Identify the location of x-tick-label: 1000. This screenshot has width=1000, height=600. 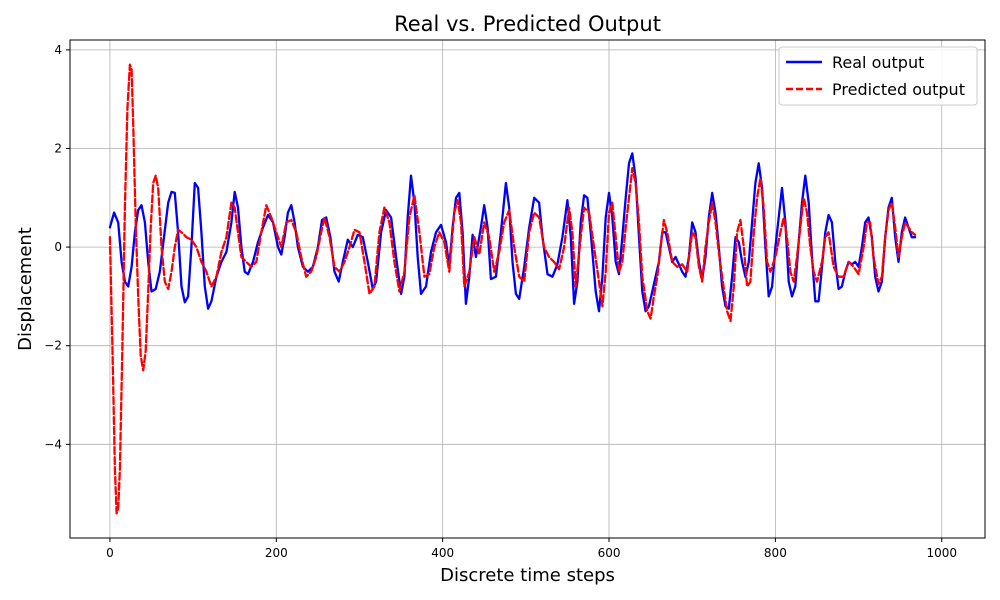
(941, 553).